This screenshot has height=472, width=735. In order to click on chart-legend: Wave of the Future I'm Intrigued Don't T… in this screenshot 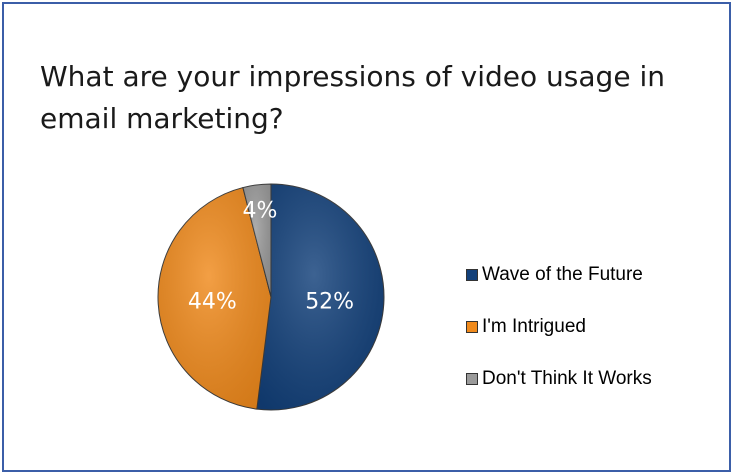, I will do `click(559, 340)`.